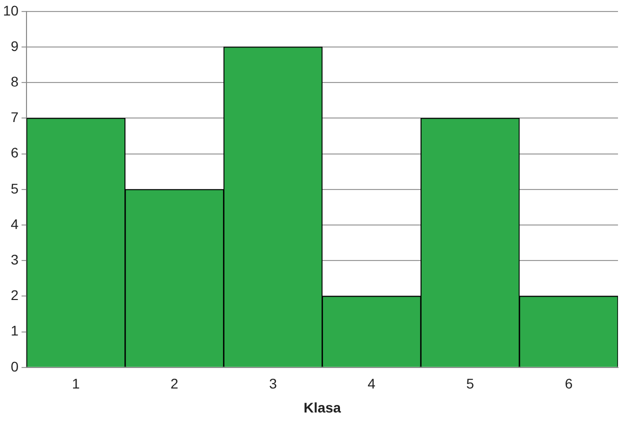  What do you see at coordinates (10, 10) in the screenshot?
I see `y-tick-label: 10` at bounding box center [10, 10].